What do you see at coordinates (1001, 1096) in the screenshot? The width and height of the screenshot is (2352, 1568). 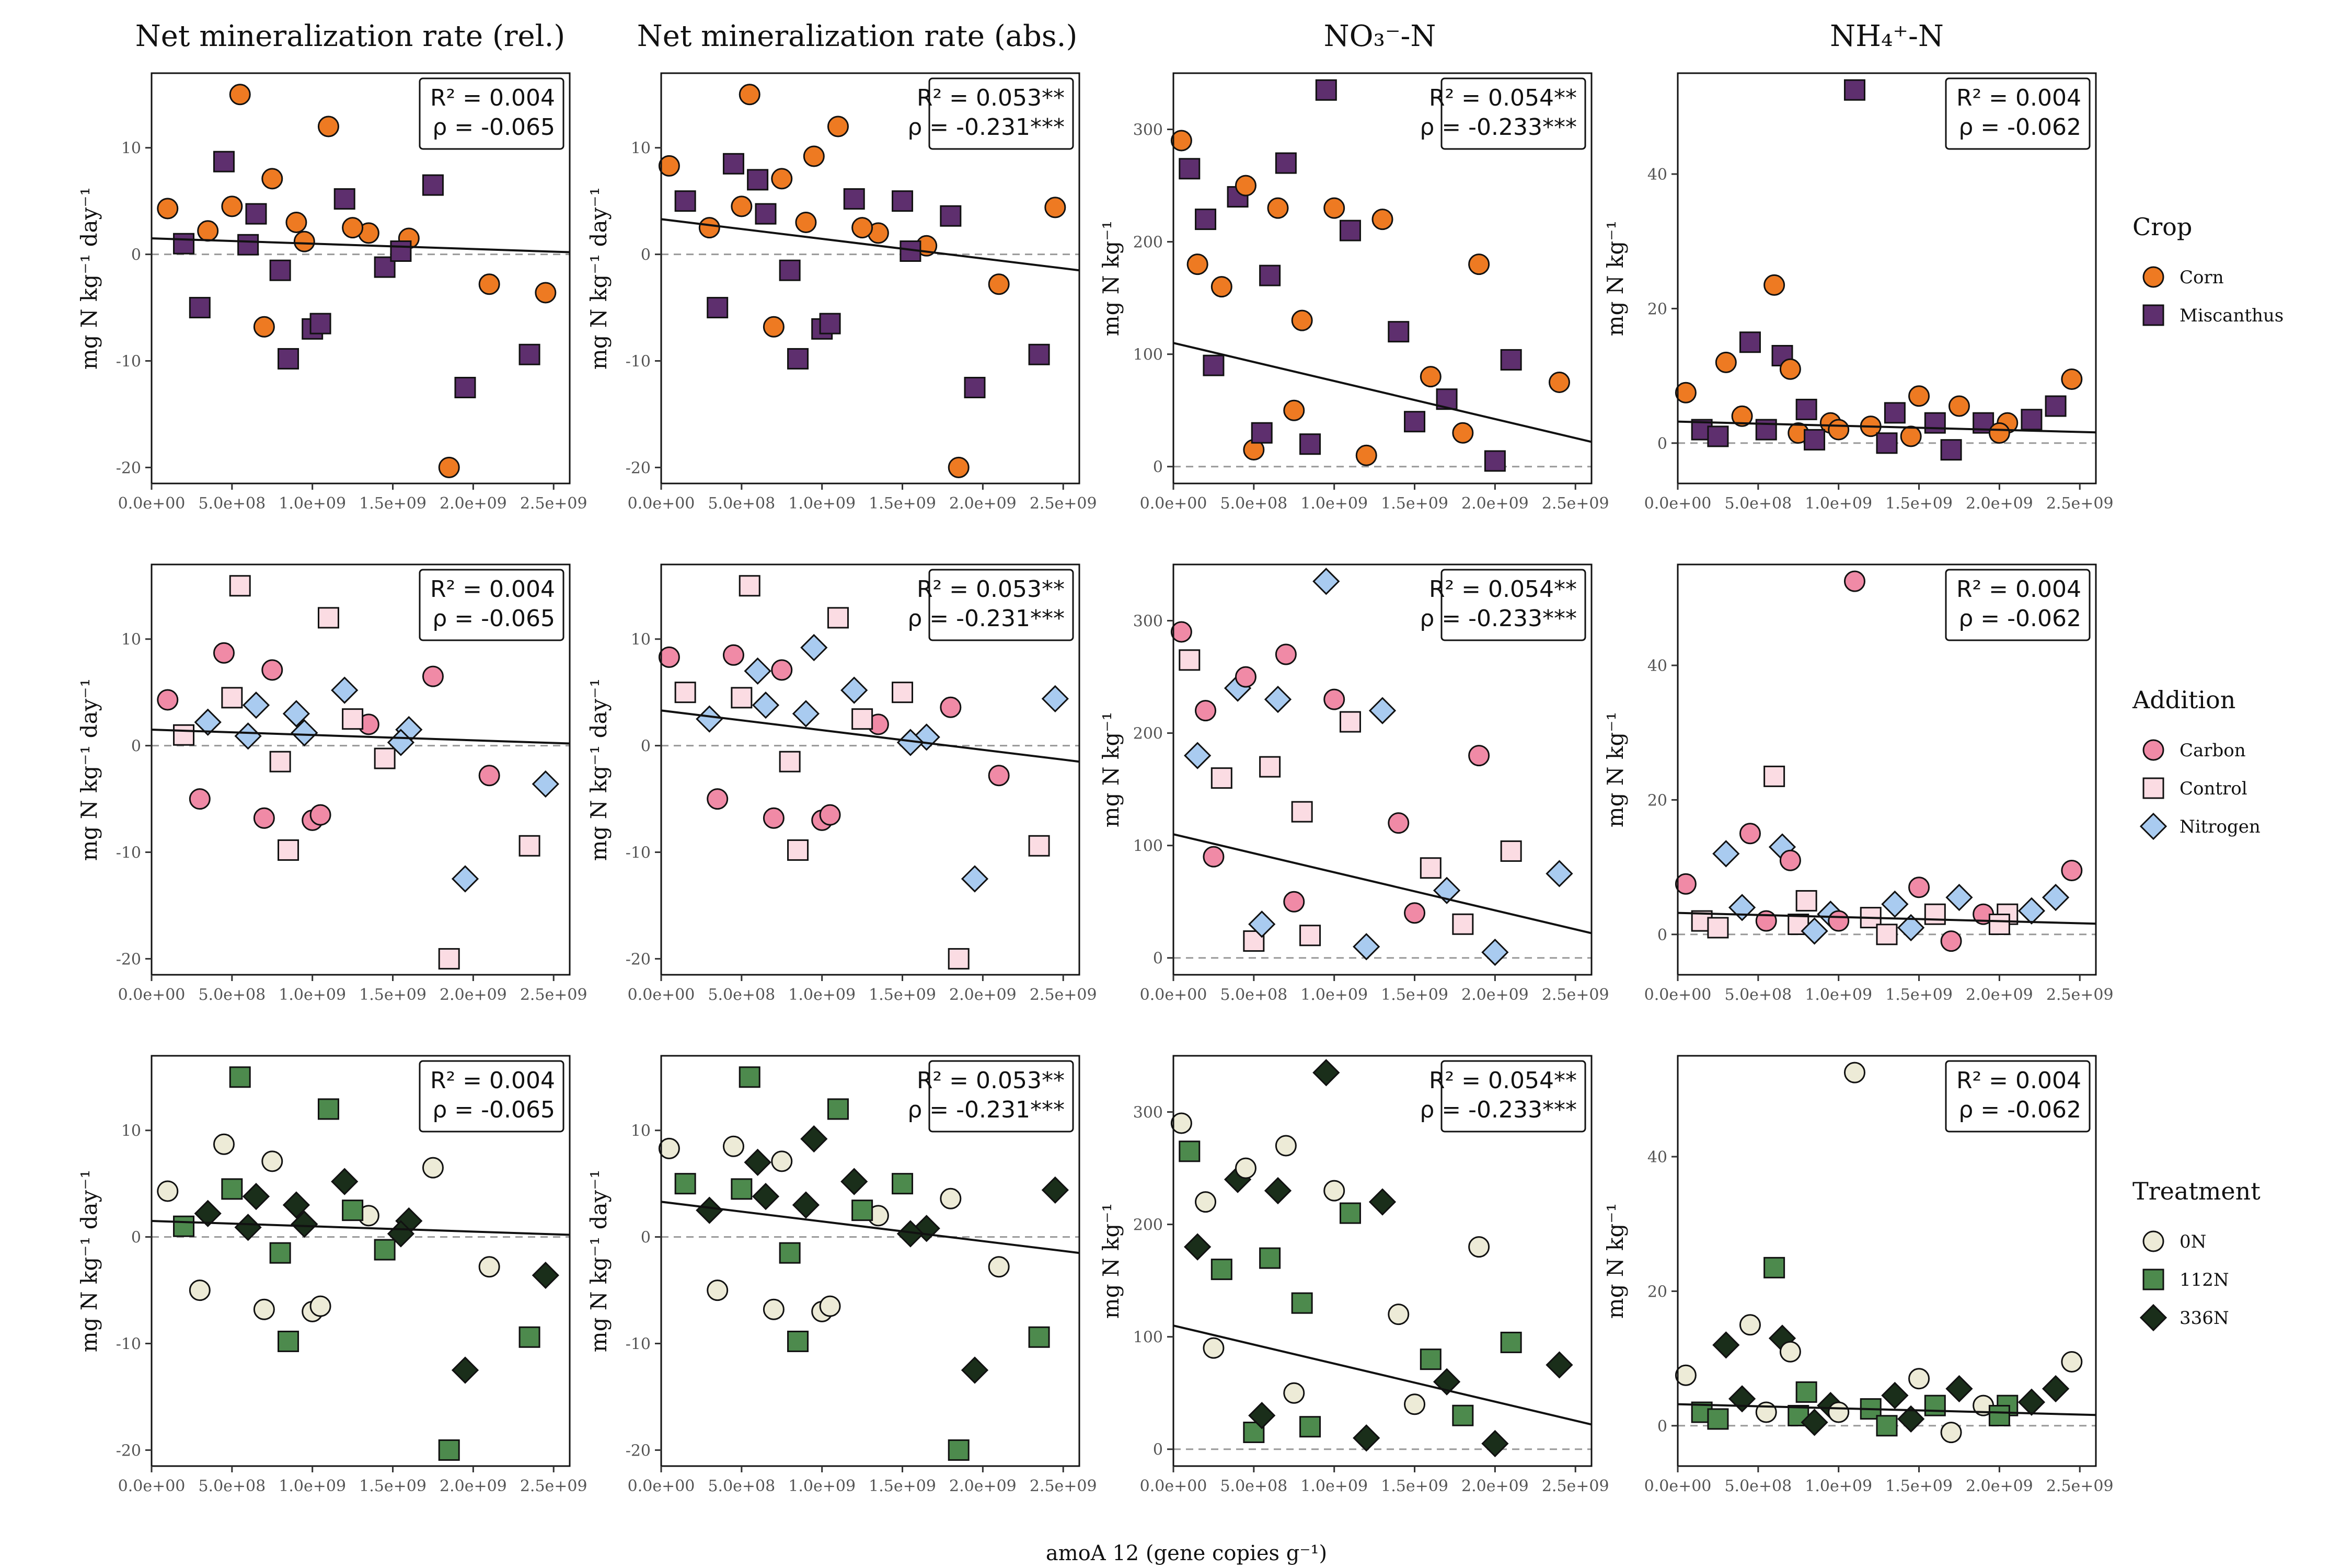 I see `stats-box` at bounding box center [1001, 1096].